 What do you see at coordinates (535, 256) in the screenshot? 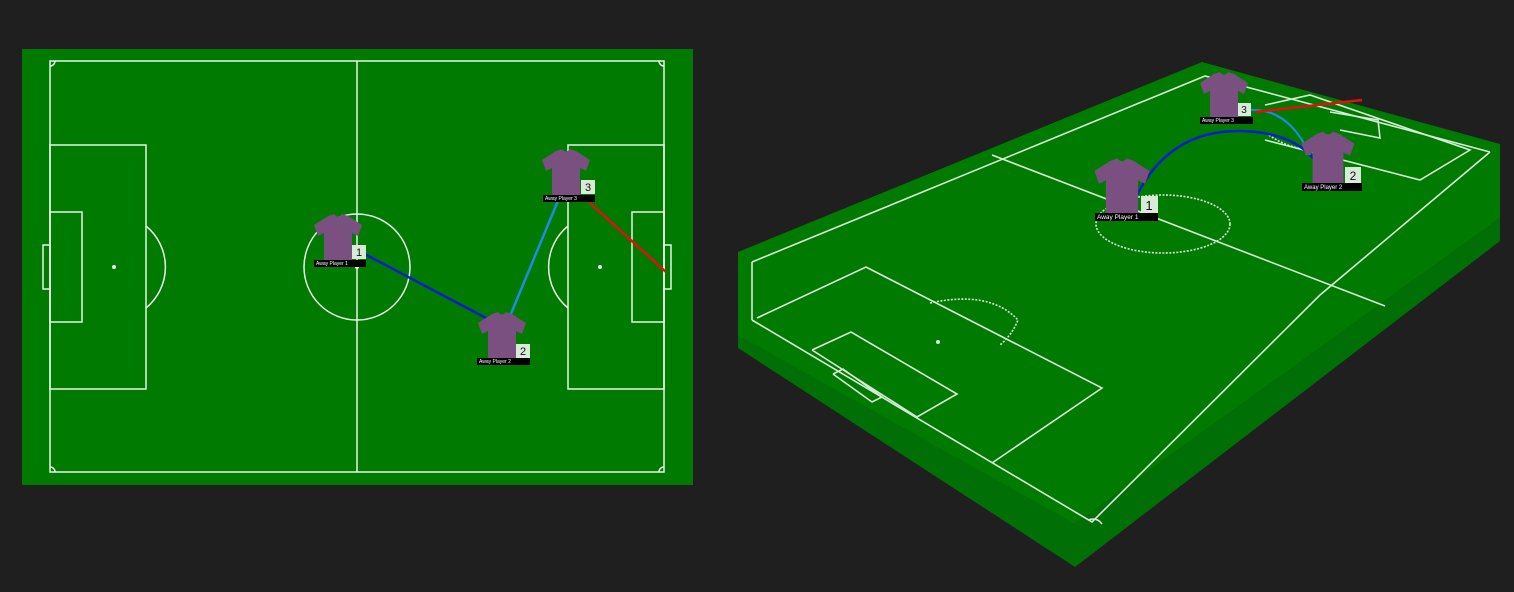
I see `pass-light-blue` at bounding box center [535, 256].